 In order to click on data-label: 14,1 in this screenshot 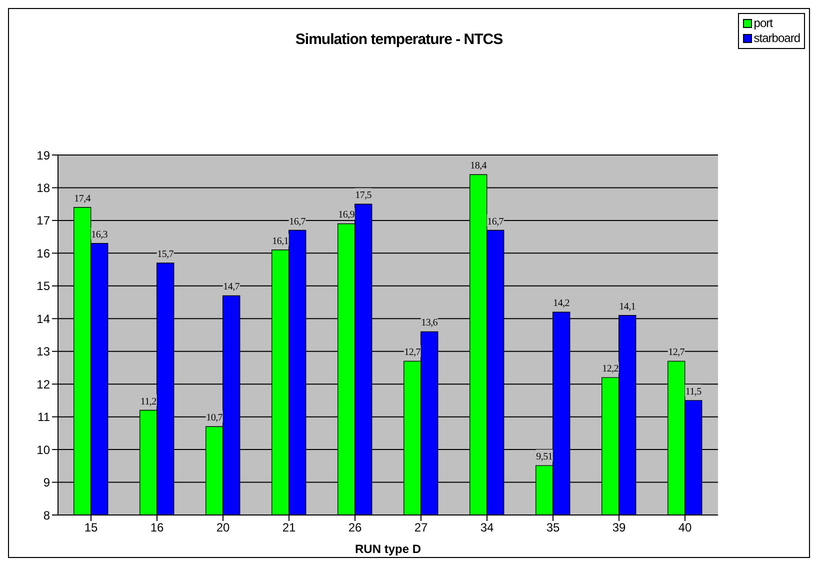, I will do `click(627, 306)`.